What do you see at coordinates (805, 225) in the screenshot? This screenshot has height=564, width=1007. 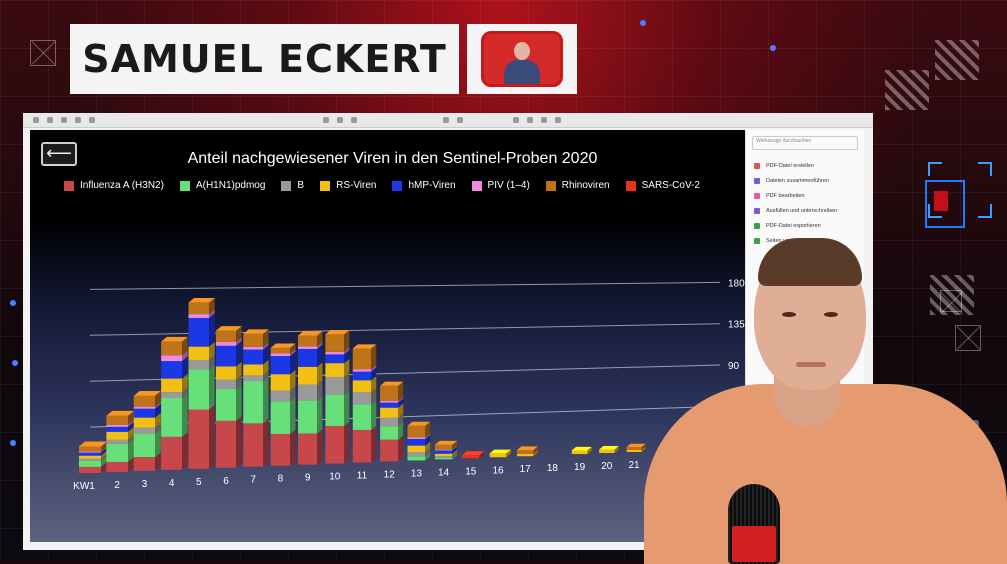 I see `tool-item: PDF-Datei exportieren` at bounding box center [805, 225].